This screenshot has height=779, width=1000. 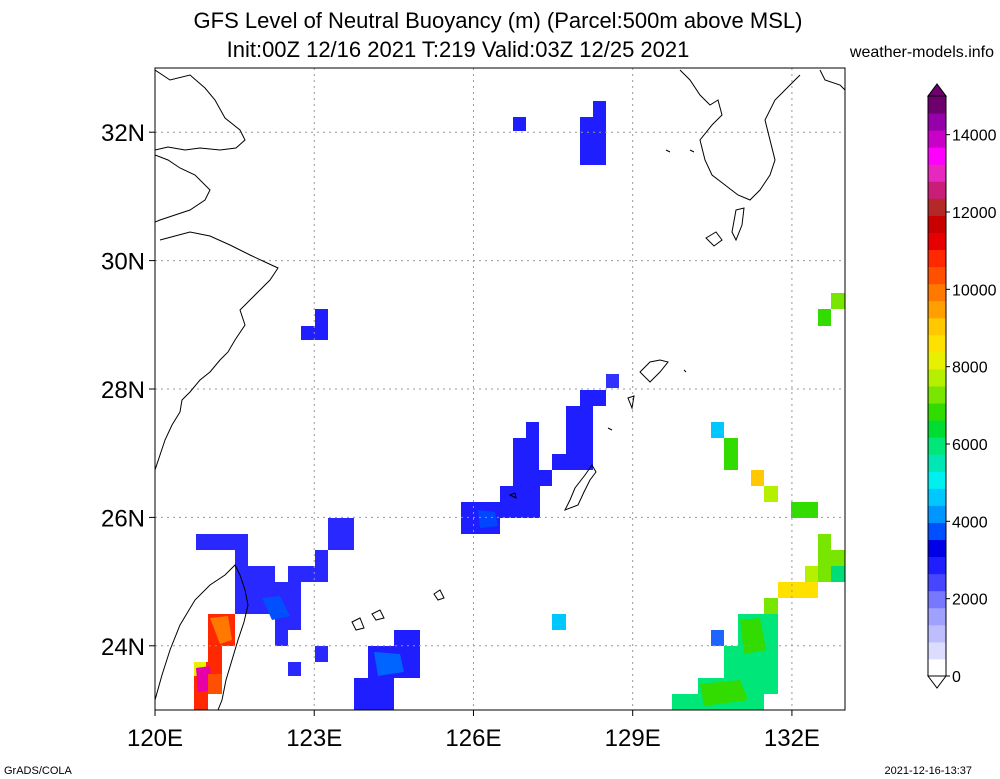 I want to click on colorbar: 0 2000 4000 6000 8000 10000 12000 14000, so click(x=962, y=386).